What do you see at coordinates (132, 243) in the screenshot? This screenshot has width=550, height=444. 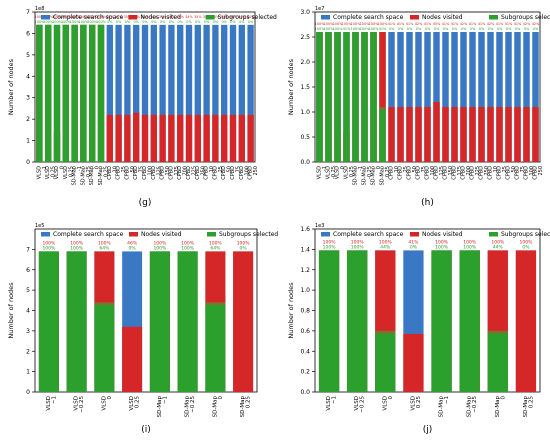 I see `data-label-visited: 46%` at bounding box center [132, 243].